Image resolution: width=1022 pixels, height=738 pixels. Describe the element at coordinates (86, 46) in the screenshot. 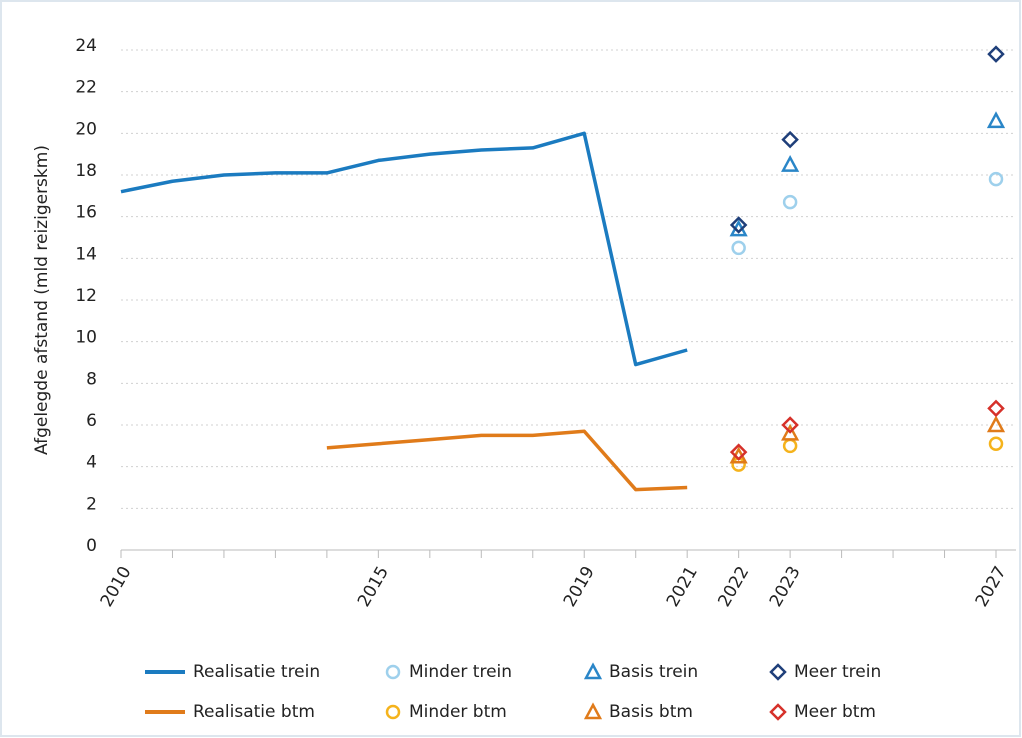

I see `y-tick-label: 24` at that location.